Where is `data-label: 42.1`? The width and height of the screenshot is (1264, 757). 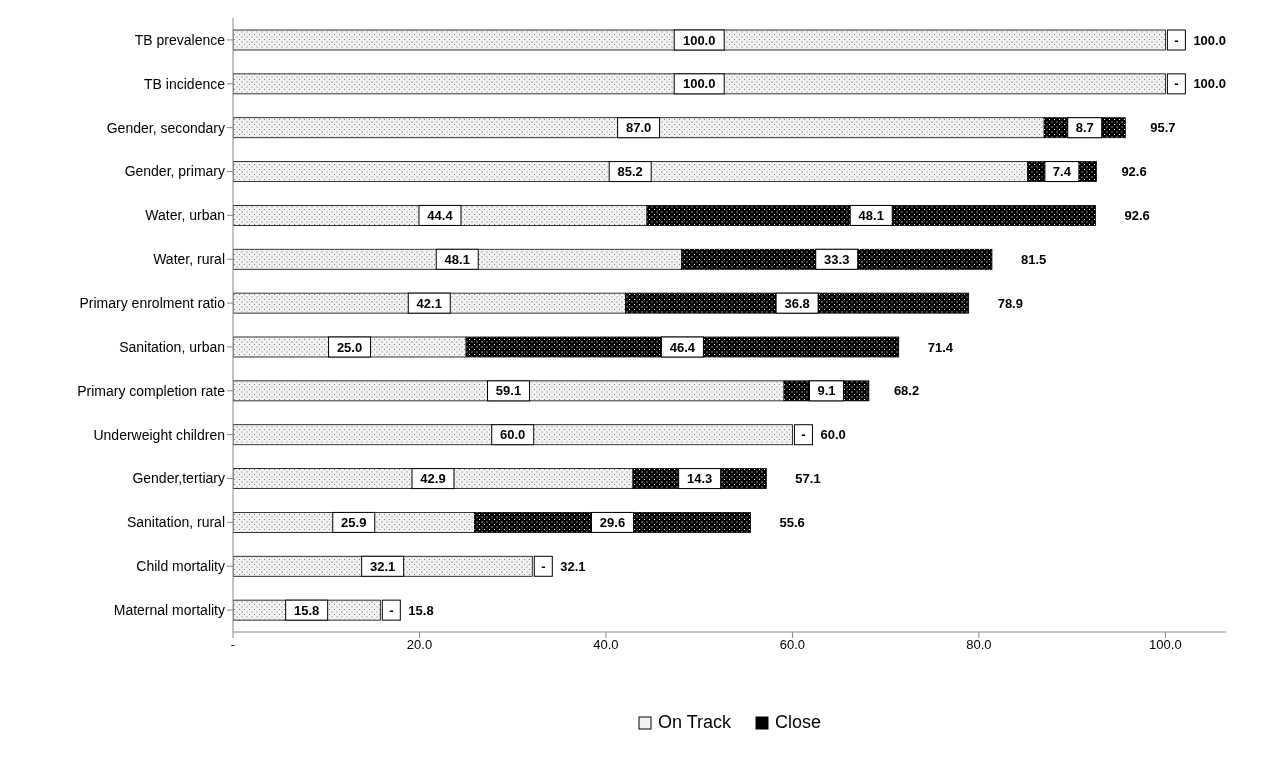
data-label: 42.1 is located at coordinates (429, 303).